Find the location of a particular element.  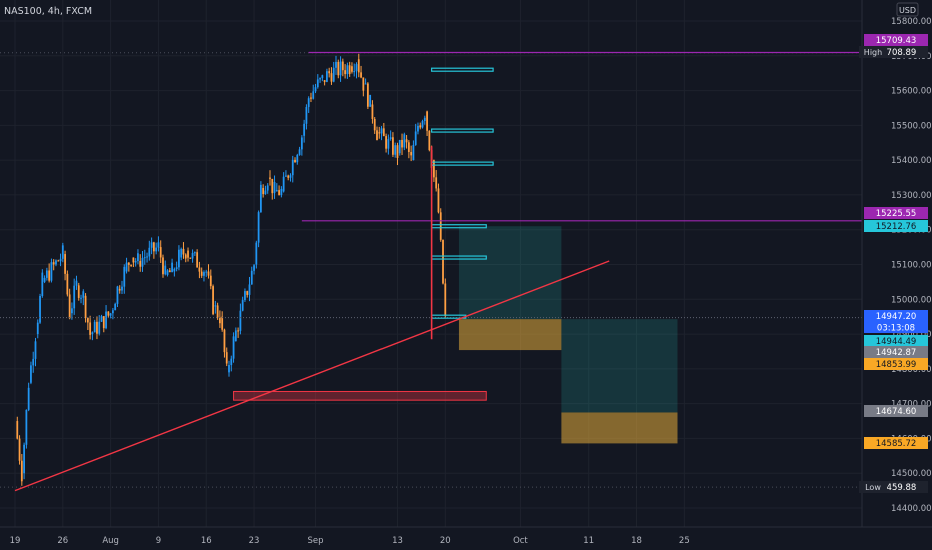

y-tick-label: 14400.00 is located at coordinates (911, 509).